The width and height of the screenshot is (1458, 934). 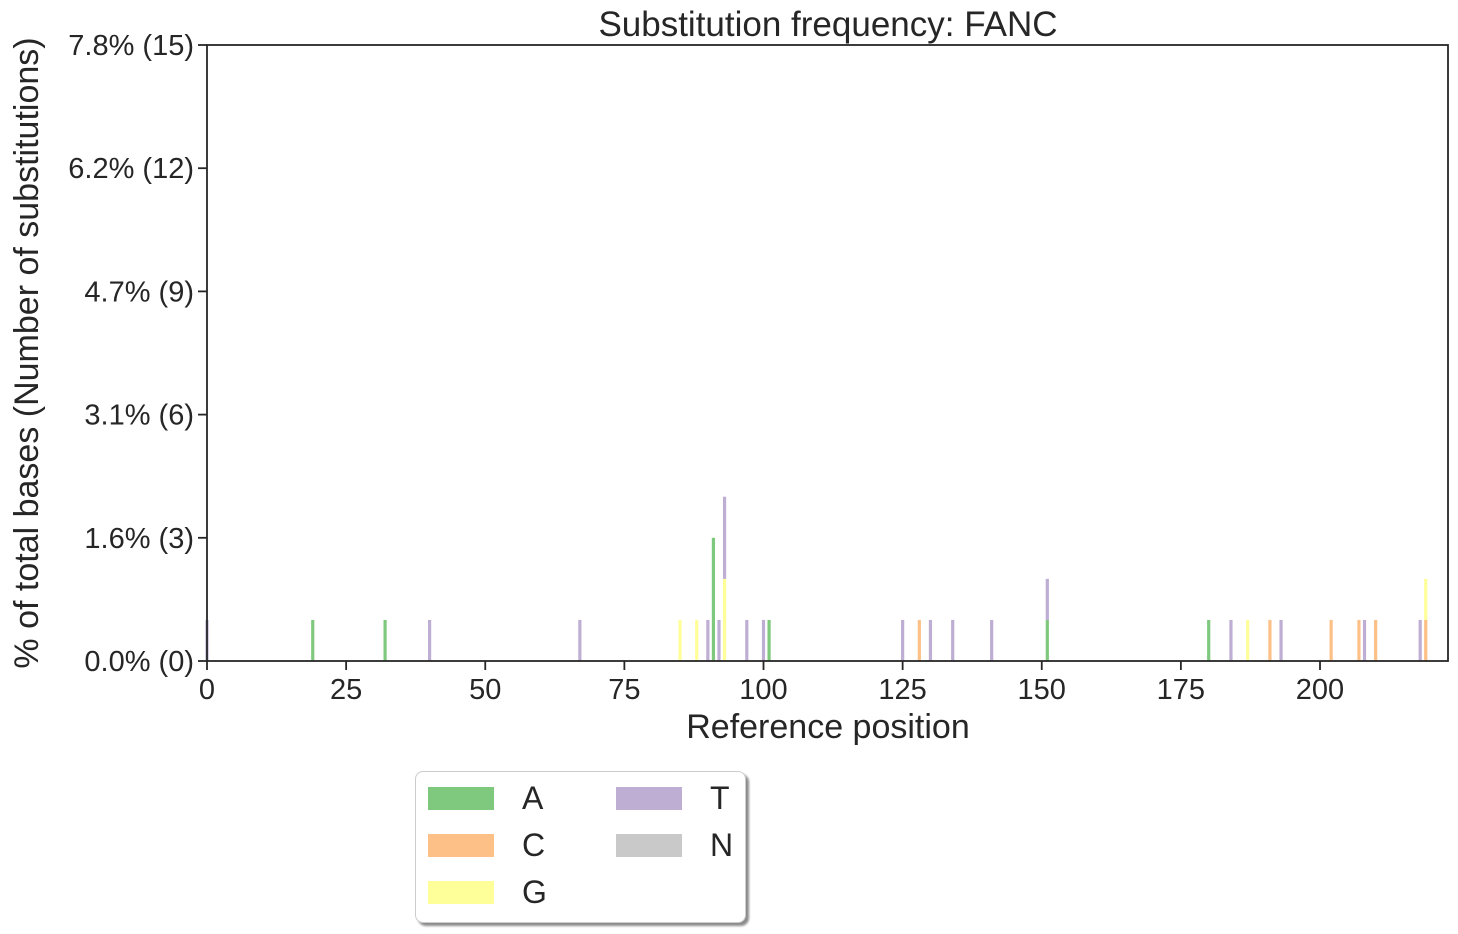 I want to click on x-tick-label: 50, so click(x=485, y=690).